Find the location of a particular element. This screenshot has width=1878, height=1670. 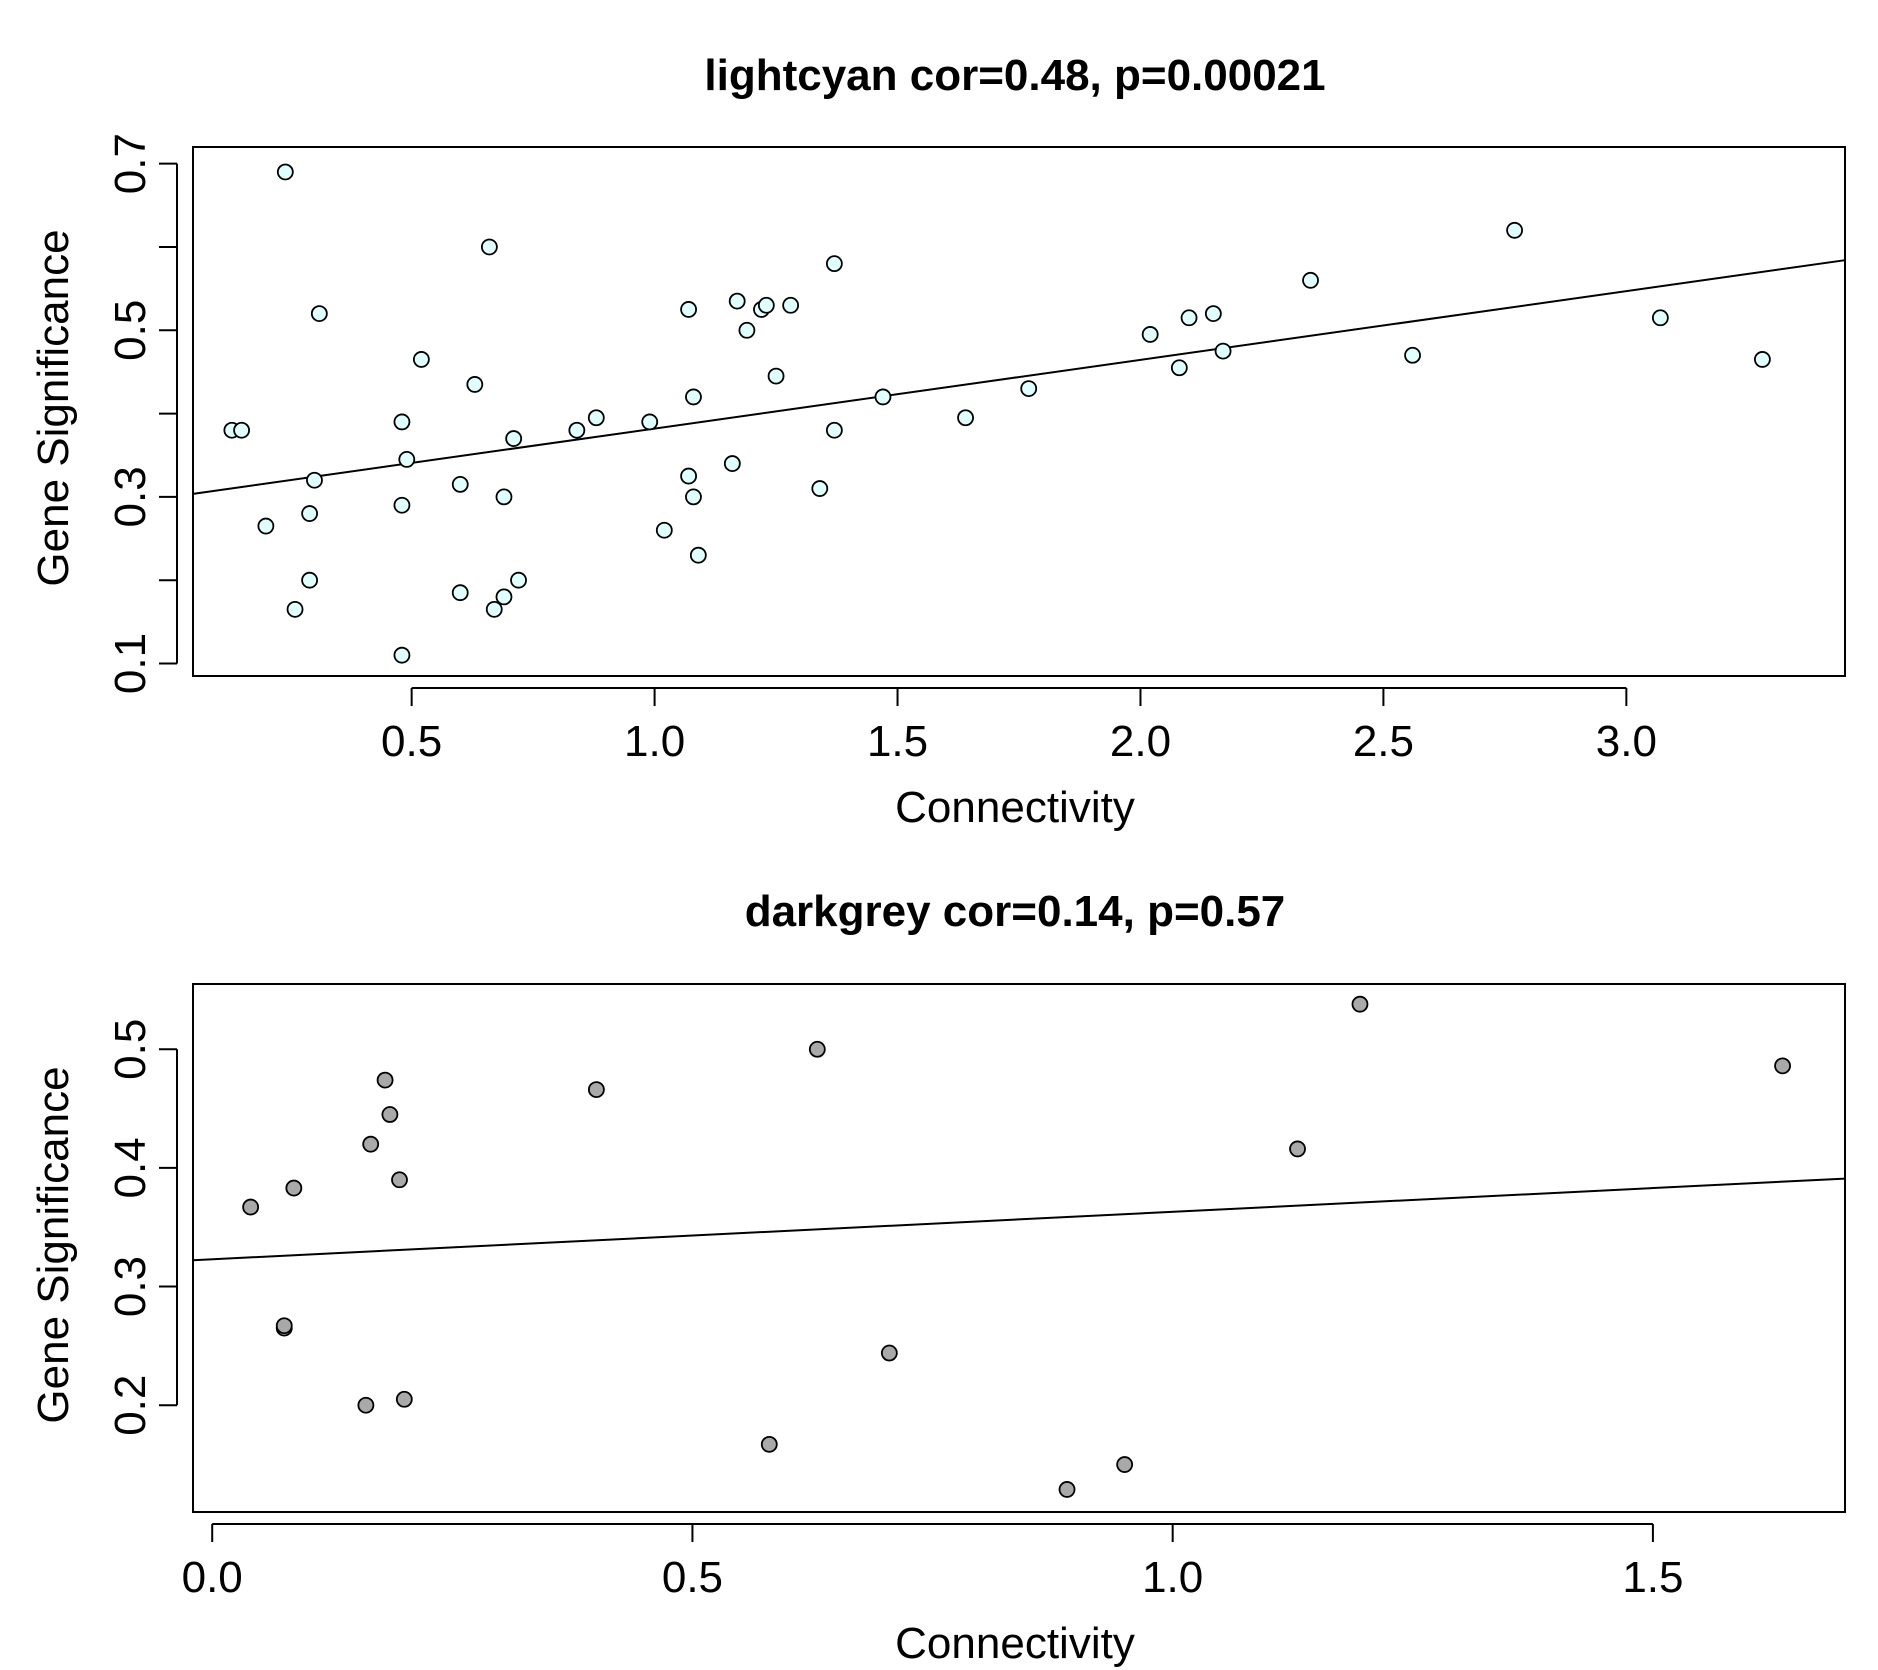

x-axis: 0.0 0.5 1.0 1.5 is located at coordinates (932, 1562).